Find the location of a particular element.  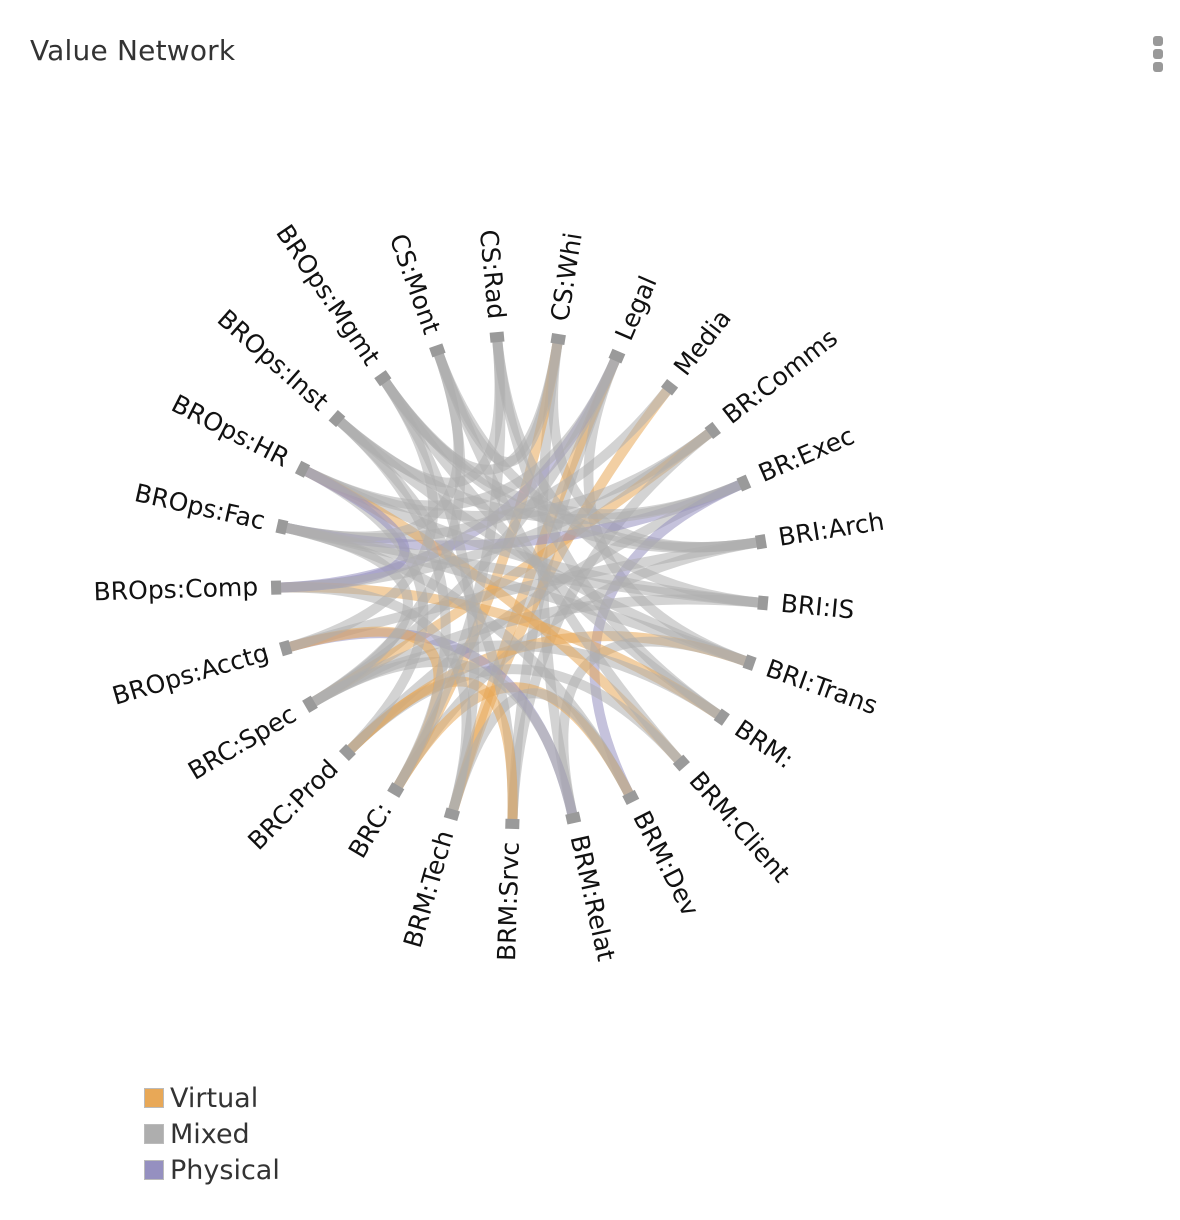

chord-link-brm-relat-brc-spec is located at coordinates (442, 738).